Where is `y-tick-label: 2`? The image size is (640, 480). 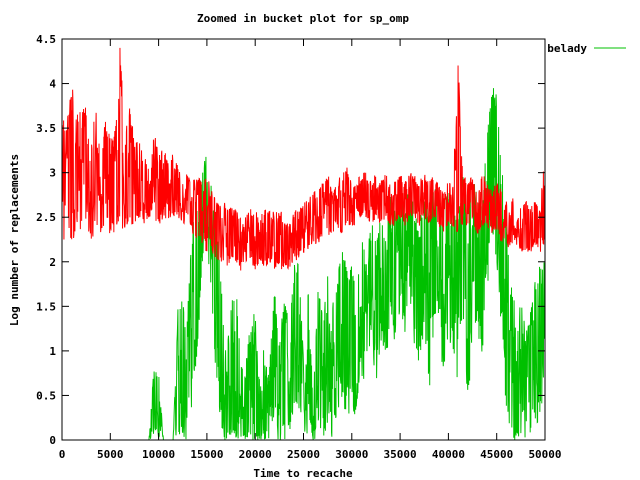 y-tick-label: 2 is located at coordinates (52, 262).